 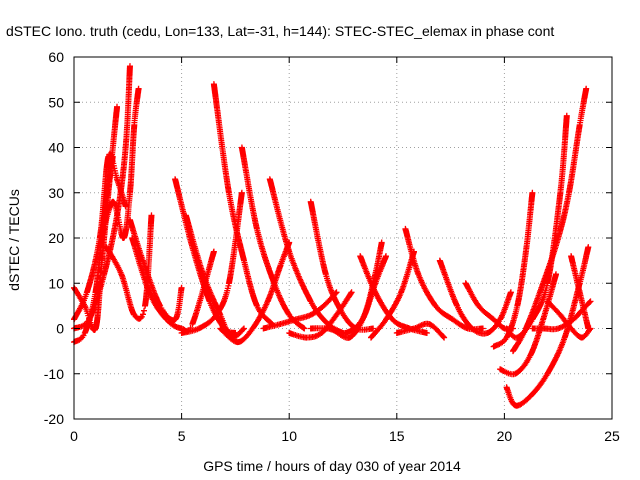 I want to click on y-tick-label: 60, so click(x=56, y=57).